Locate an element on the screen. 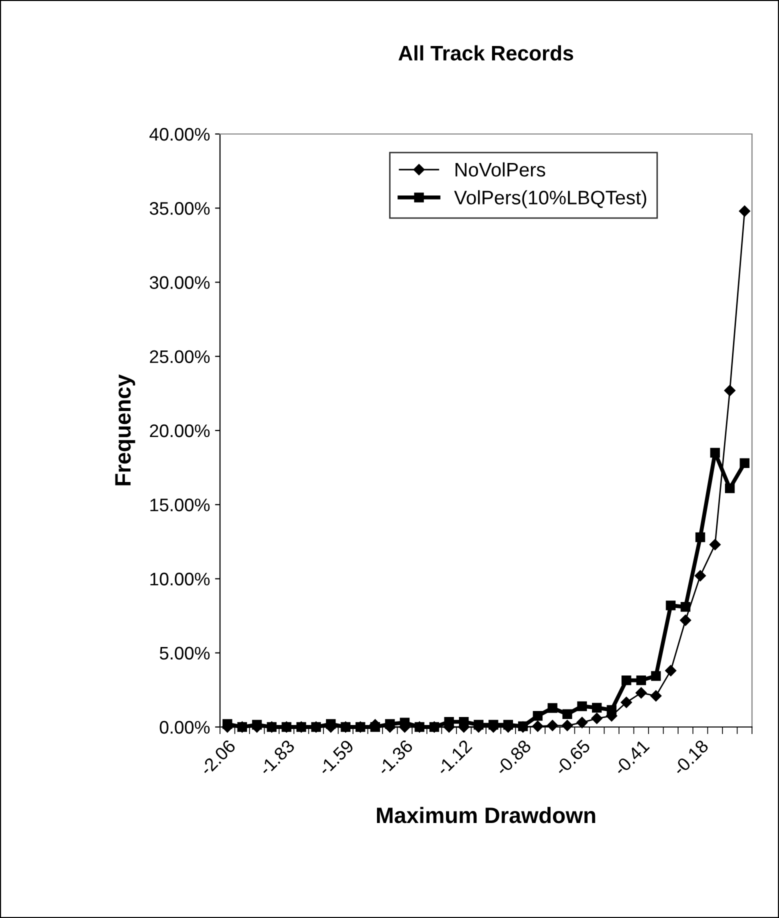 This screenshot has width=779, height=918. legend-label: NoVolPers is located at coordinates (501, 169).